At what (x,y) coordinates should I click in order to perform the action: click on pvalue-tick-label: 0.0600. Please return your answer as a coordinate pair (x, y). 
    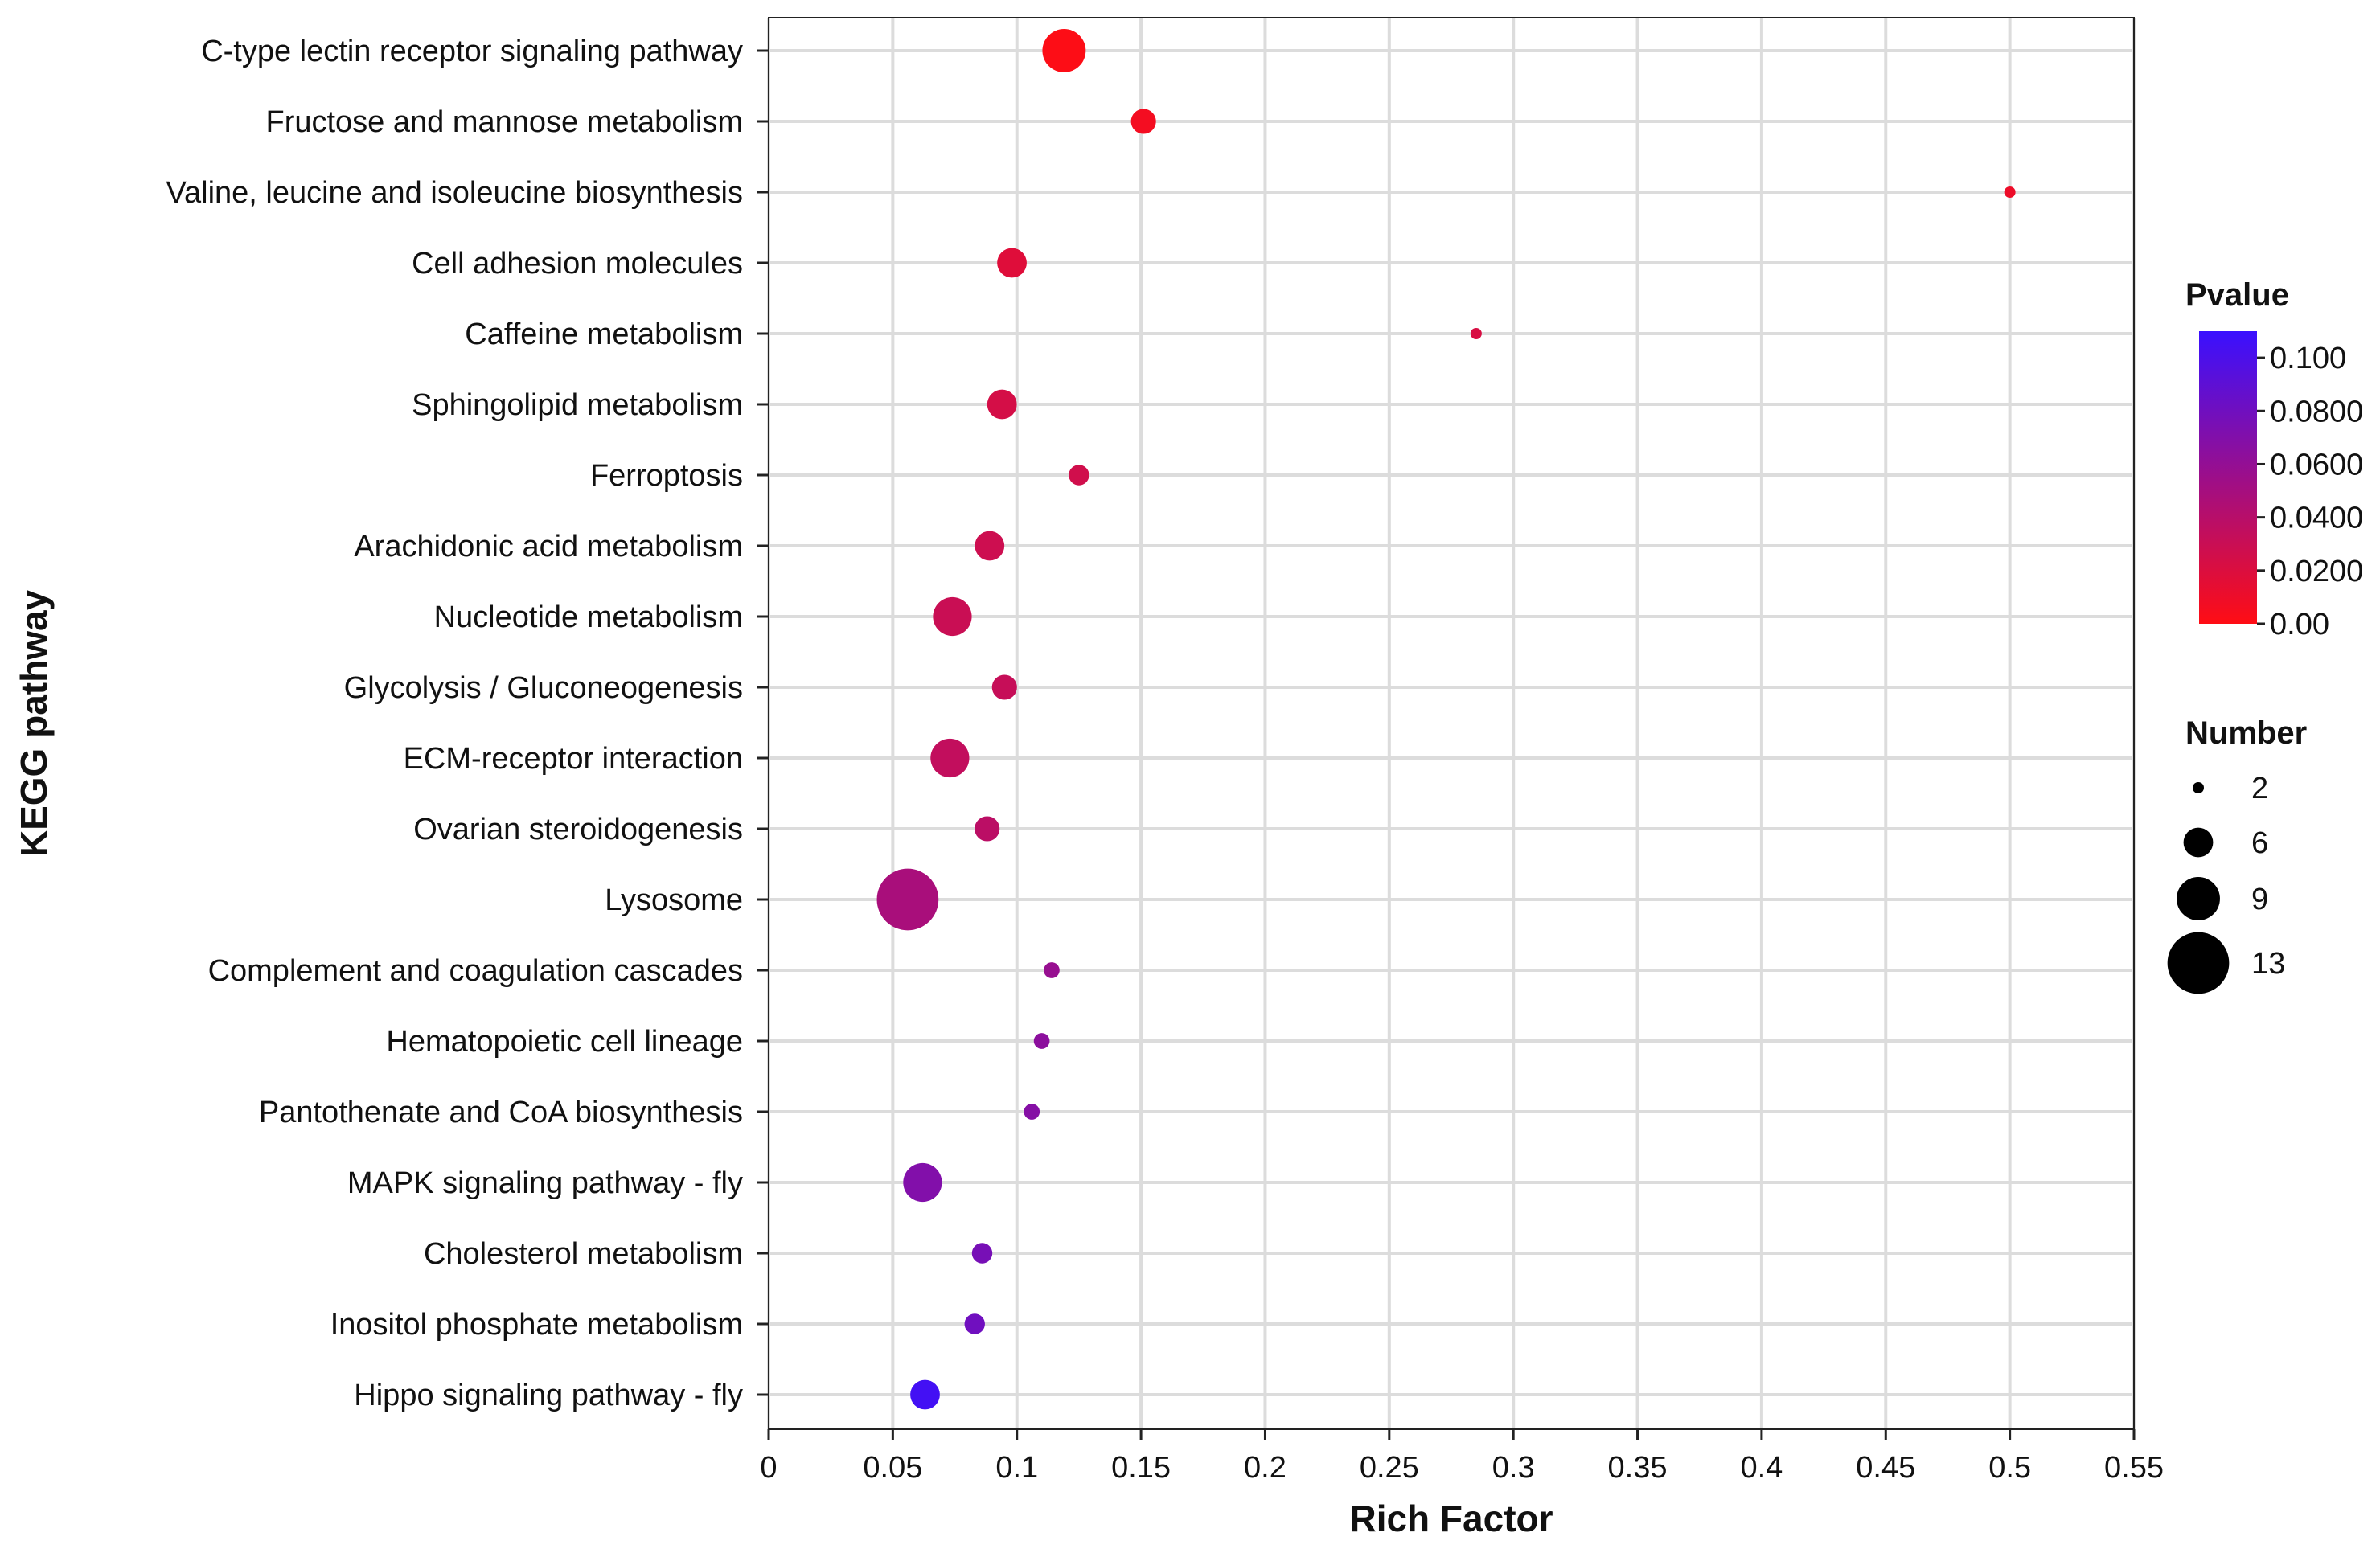
    Looking at the image, I should click on (2316, 465).